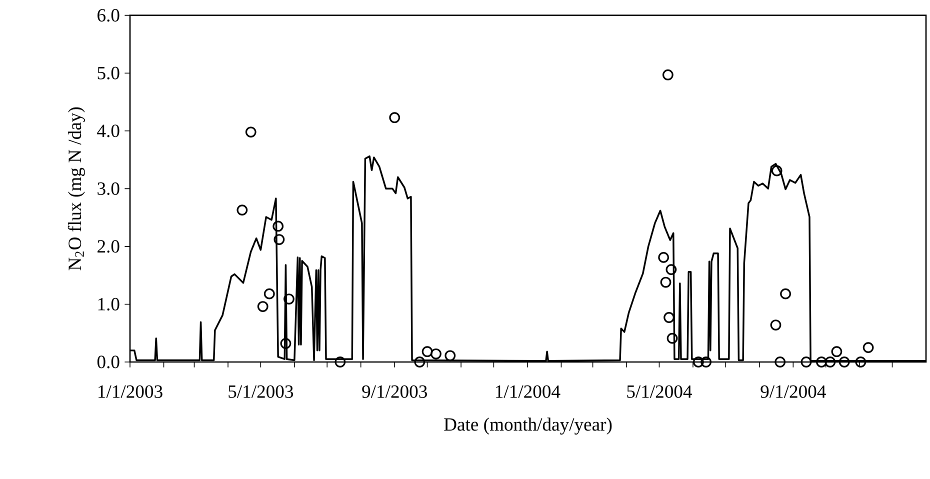 The width and height of the screenshot is (930, 479). Describe the element at coordinates (109, 15) in the screenshot. I see `y-tick-label: 6.0` at that location.